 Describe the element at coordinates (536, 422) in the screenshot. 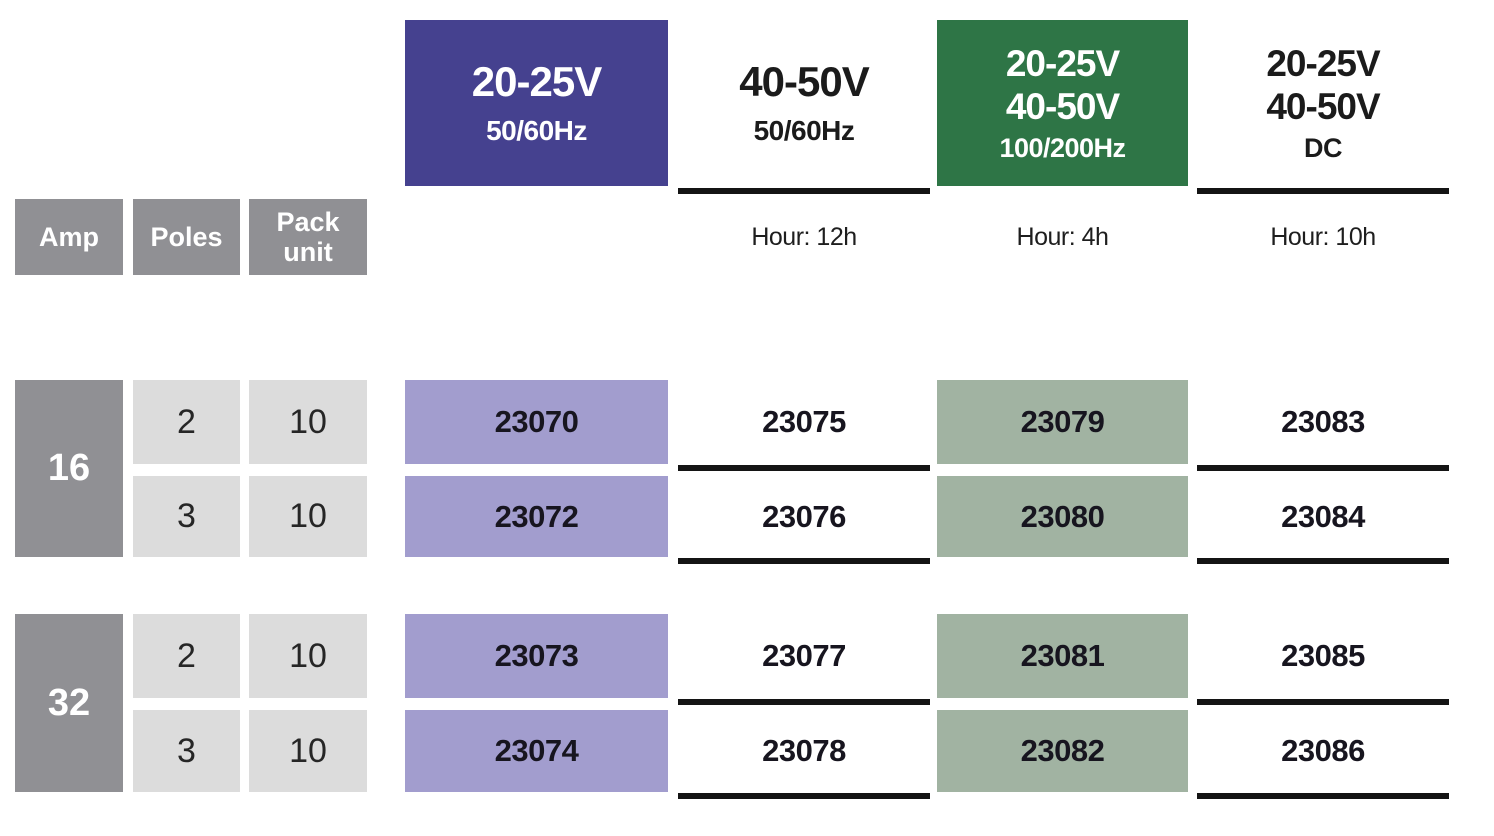

I see `part-number-cell: 23070` at that location.